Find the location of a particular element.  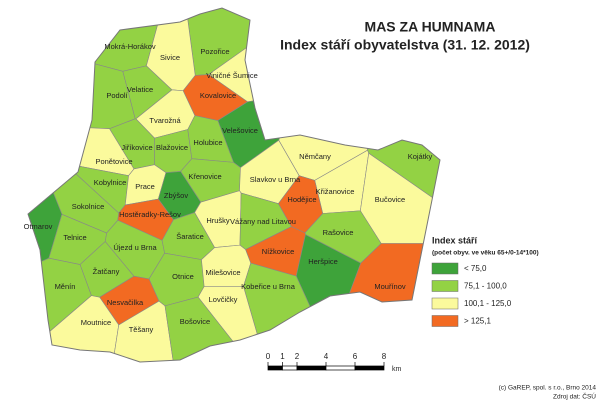

legend-subtitle: (počet obyv. ve věku 65+/0-14*100) is located at coordinates (485, 253).